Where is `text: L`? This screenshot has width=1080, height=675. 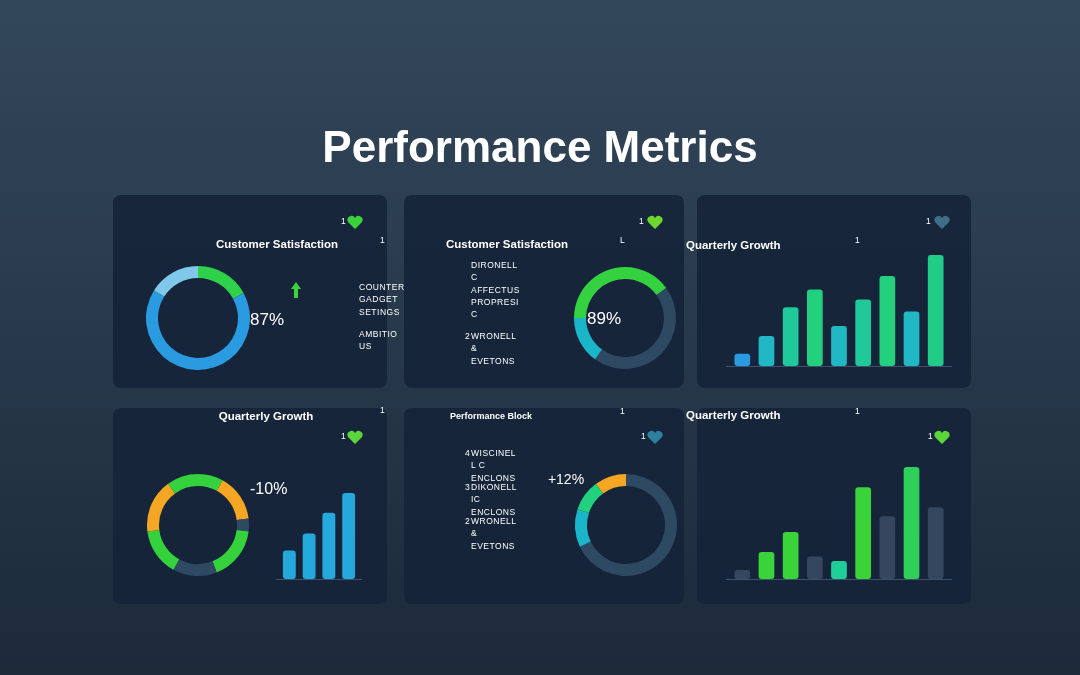 text: L is located at coordinates (623, 240).